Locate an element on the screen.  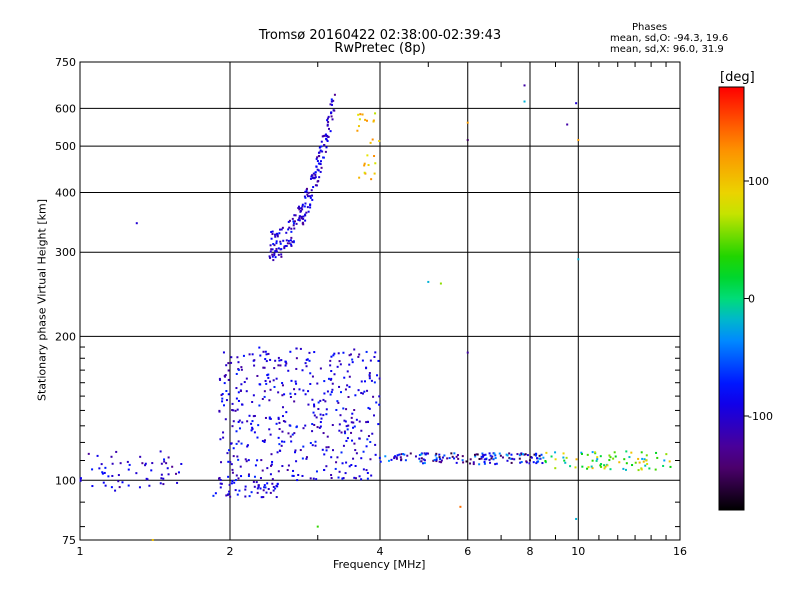
y-tick-label: 100 is located at coordinates (65, 480).